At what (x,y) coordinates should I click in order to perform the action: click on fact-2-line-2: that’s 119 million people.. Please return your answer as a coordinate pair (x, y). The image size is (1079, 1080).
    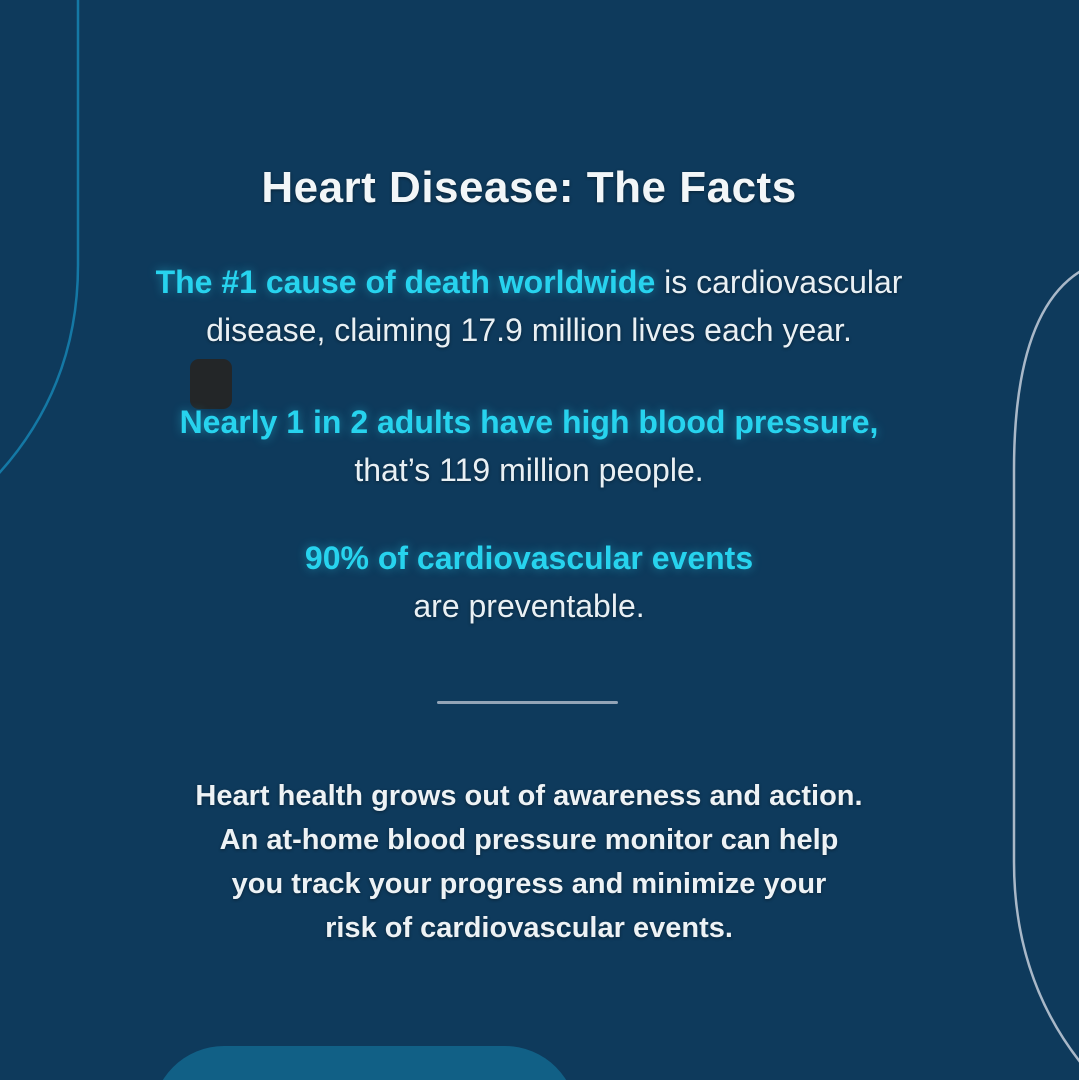
    Looking at the image, I should click on (529, 470).